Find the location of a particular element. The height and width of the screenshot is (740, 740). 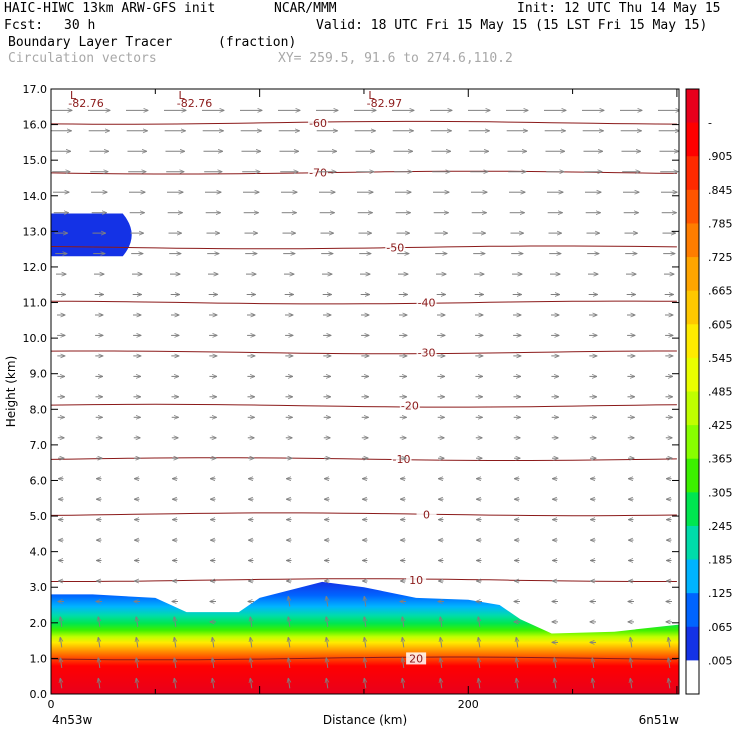

colorbar-frame is located at coordinates (692, 391).